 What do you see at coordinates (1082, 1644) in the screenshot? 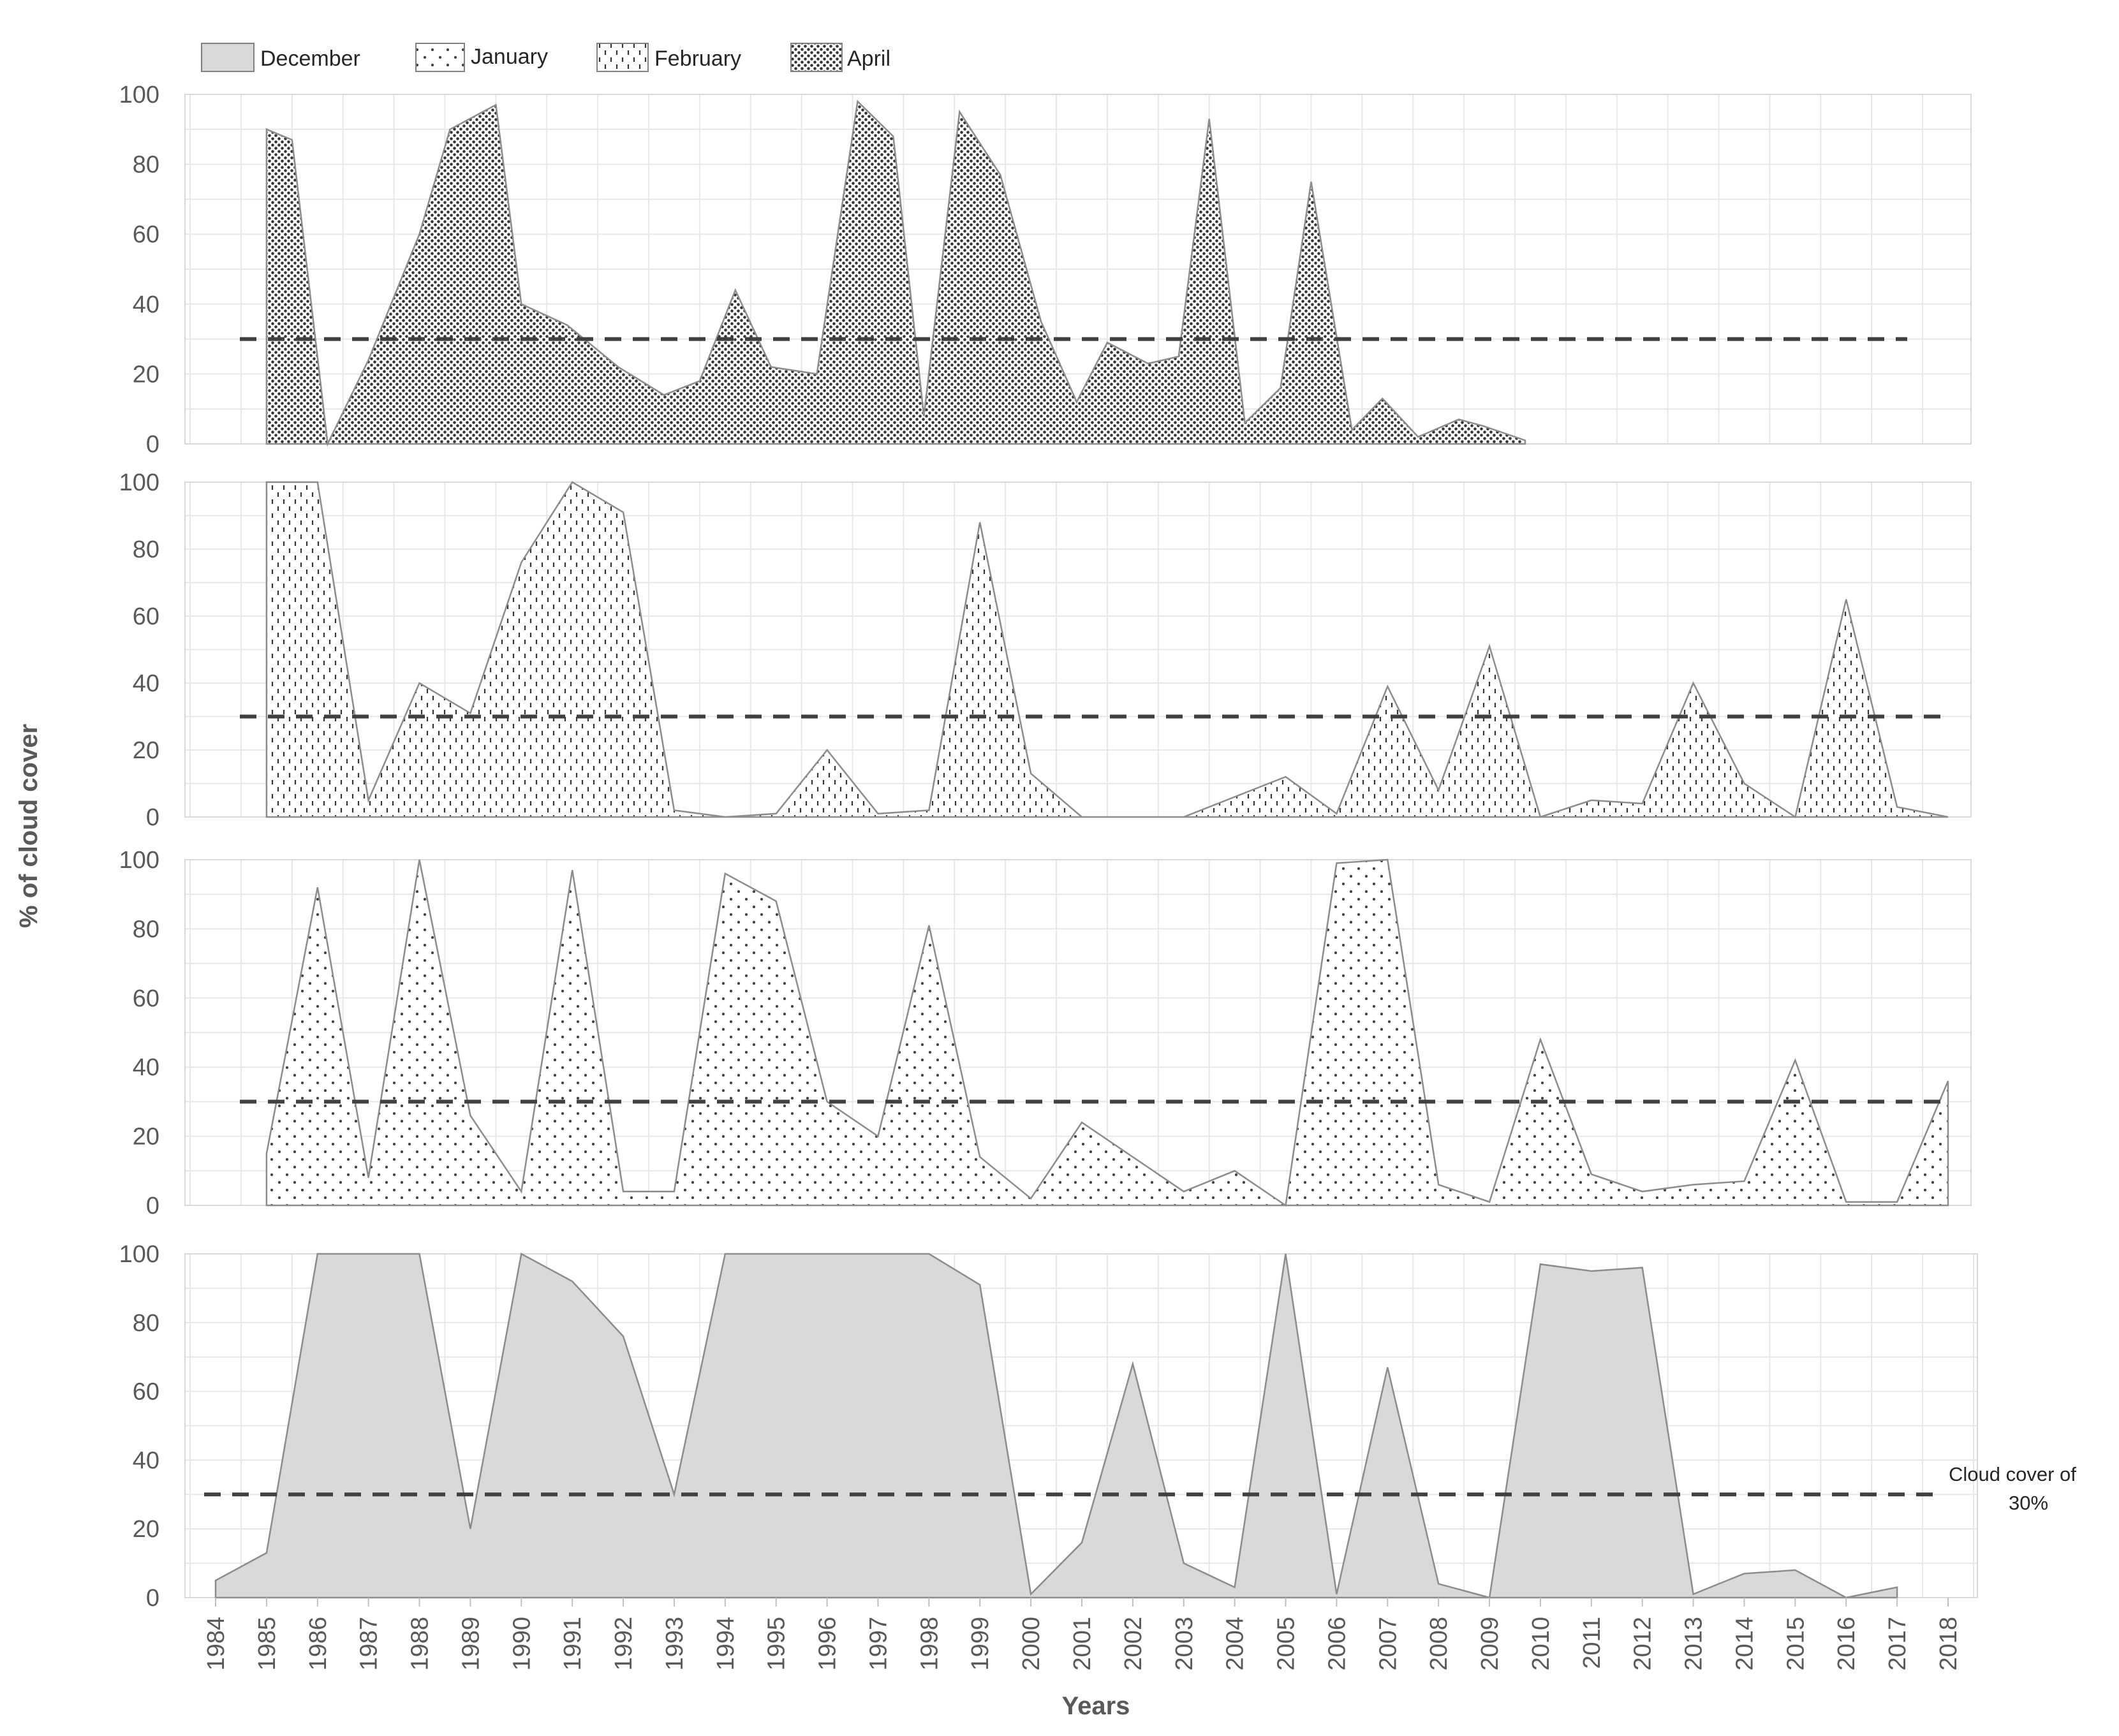
I see `x-tick-label: 2001` at bounding box center [1082, 1644].